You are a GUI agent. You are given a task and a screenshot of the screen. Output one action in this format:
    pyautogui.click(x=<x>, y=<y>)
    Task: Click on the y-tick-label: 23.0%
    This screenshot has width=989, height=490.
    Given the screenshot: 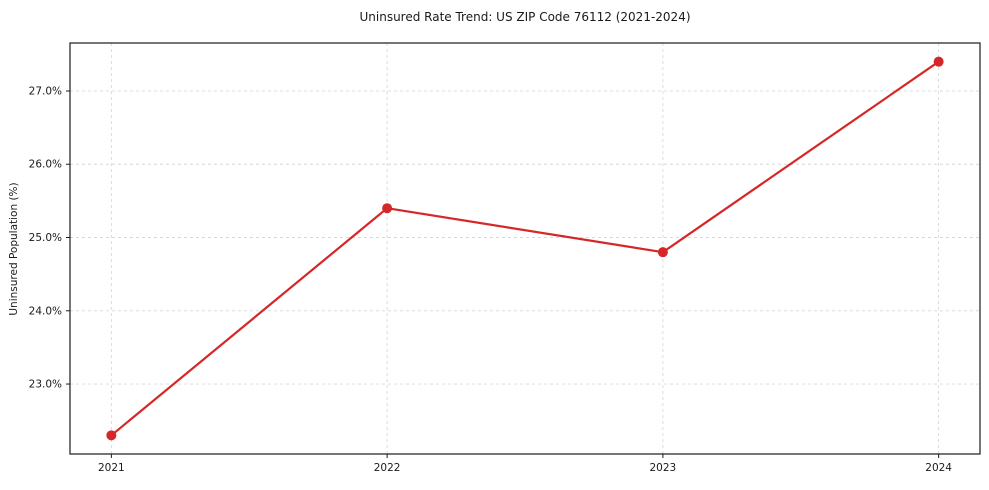 What is the action you would take?
    pyautogui.click(x=45, y=385)
    